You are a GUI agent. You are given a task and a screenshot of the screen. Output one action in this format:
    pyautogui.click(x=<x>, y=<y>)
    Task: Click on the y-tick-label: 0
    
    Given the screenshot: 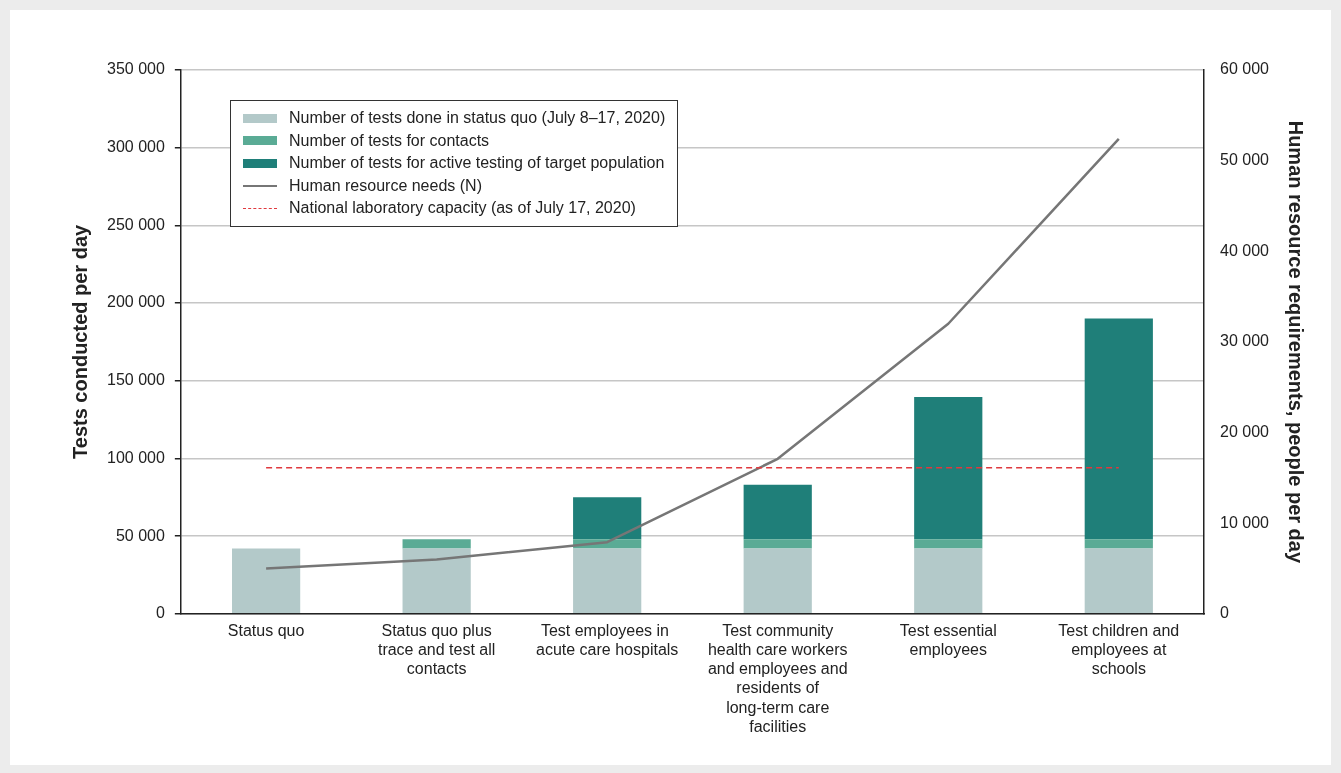 What is the action you would take?
    pyautogui.click(x=160, y=613)
    